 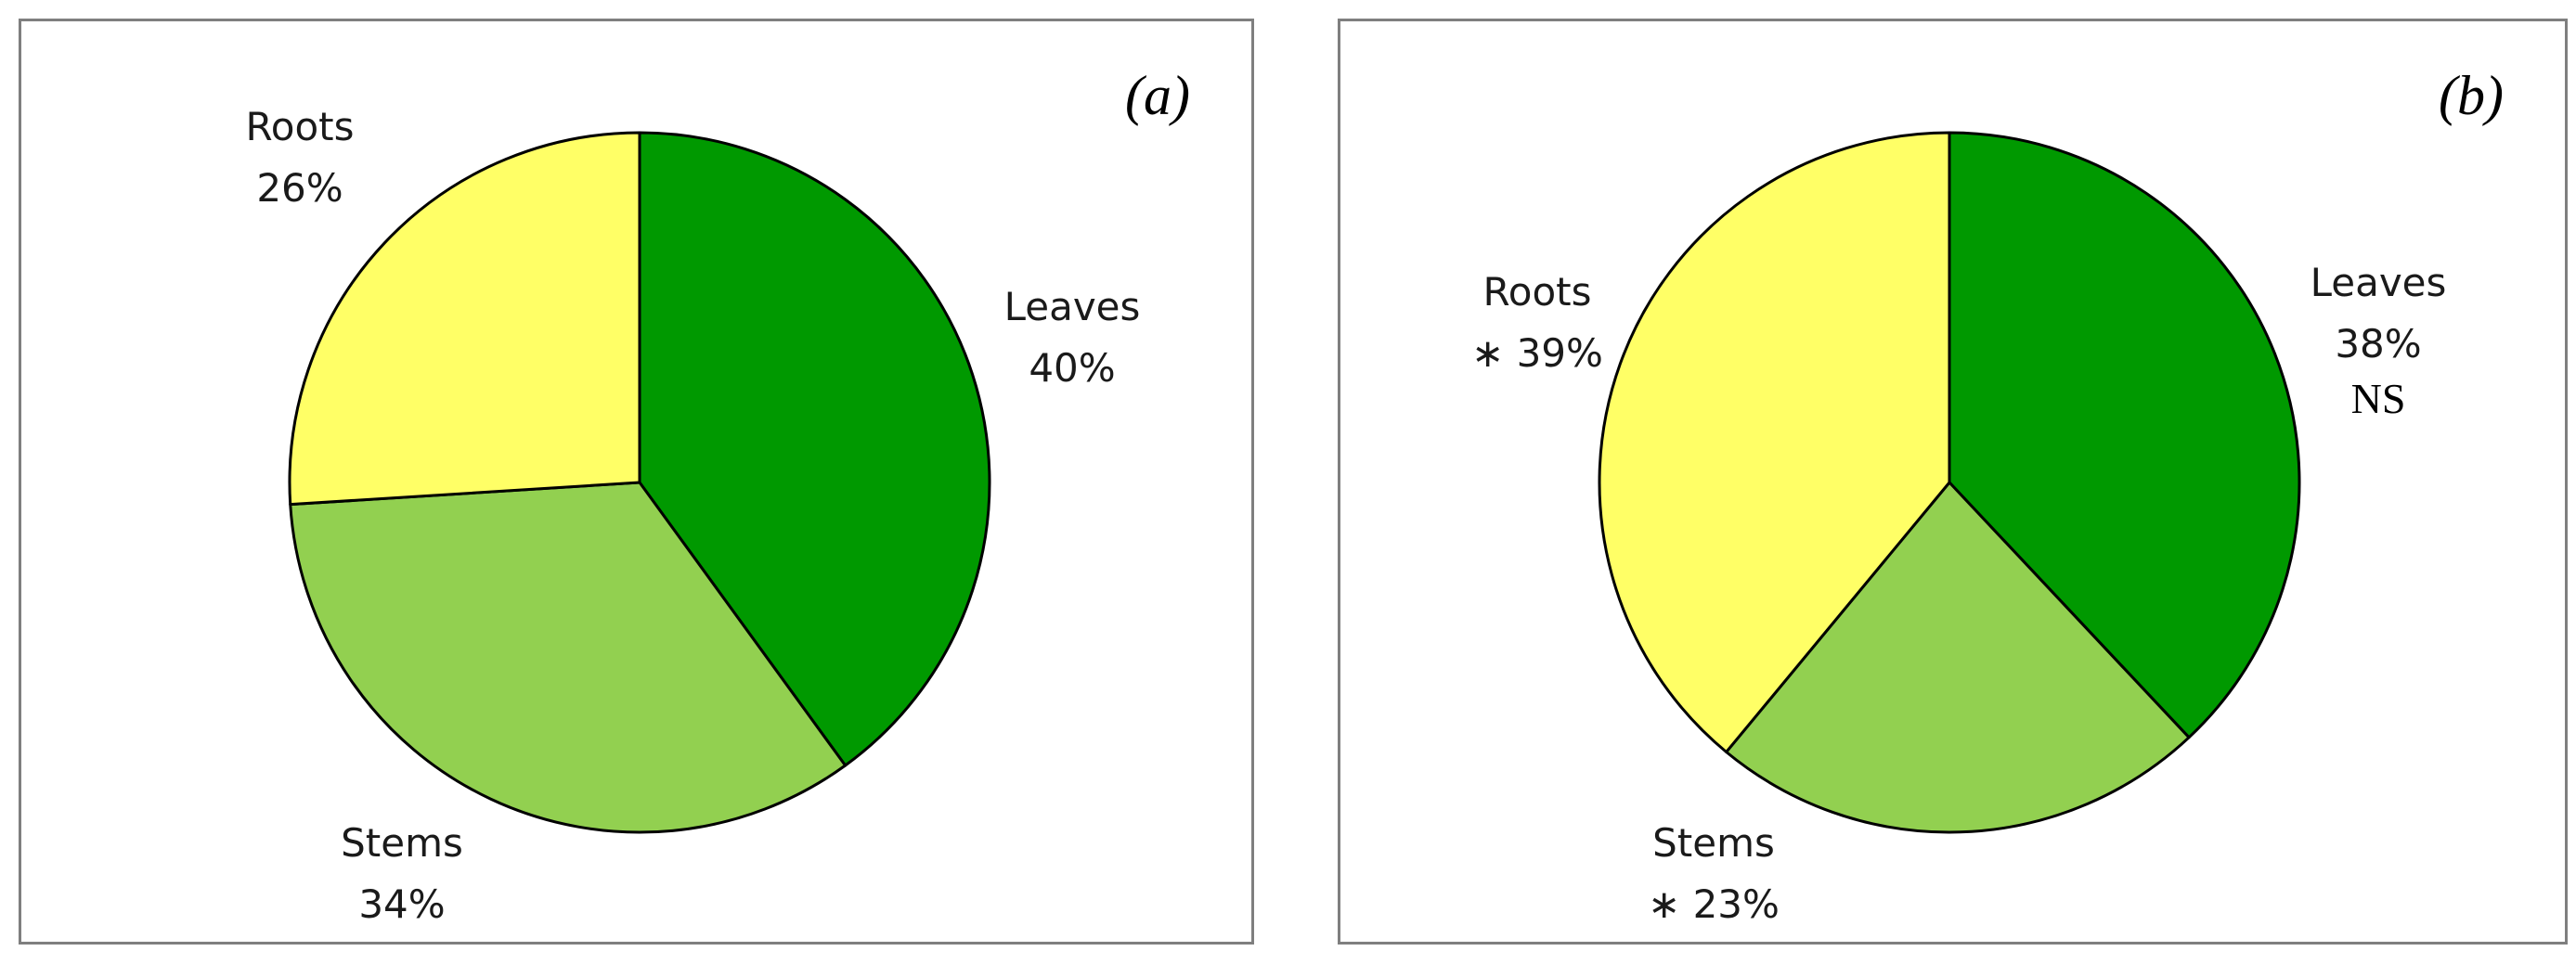 What do you see at coordinates (1714, 904) in the screenshot?
I see `slice-label-percent: ∗ 23%` at bounding box center [1714, 904].